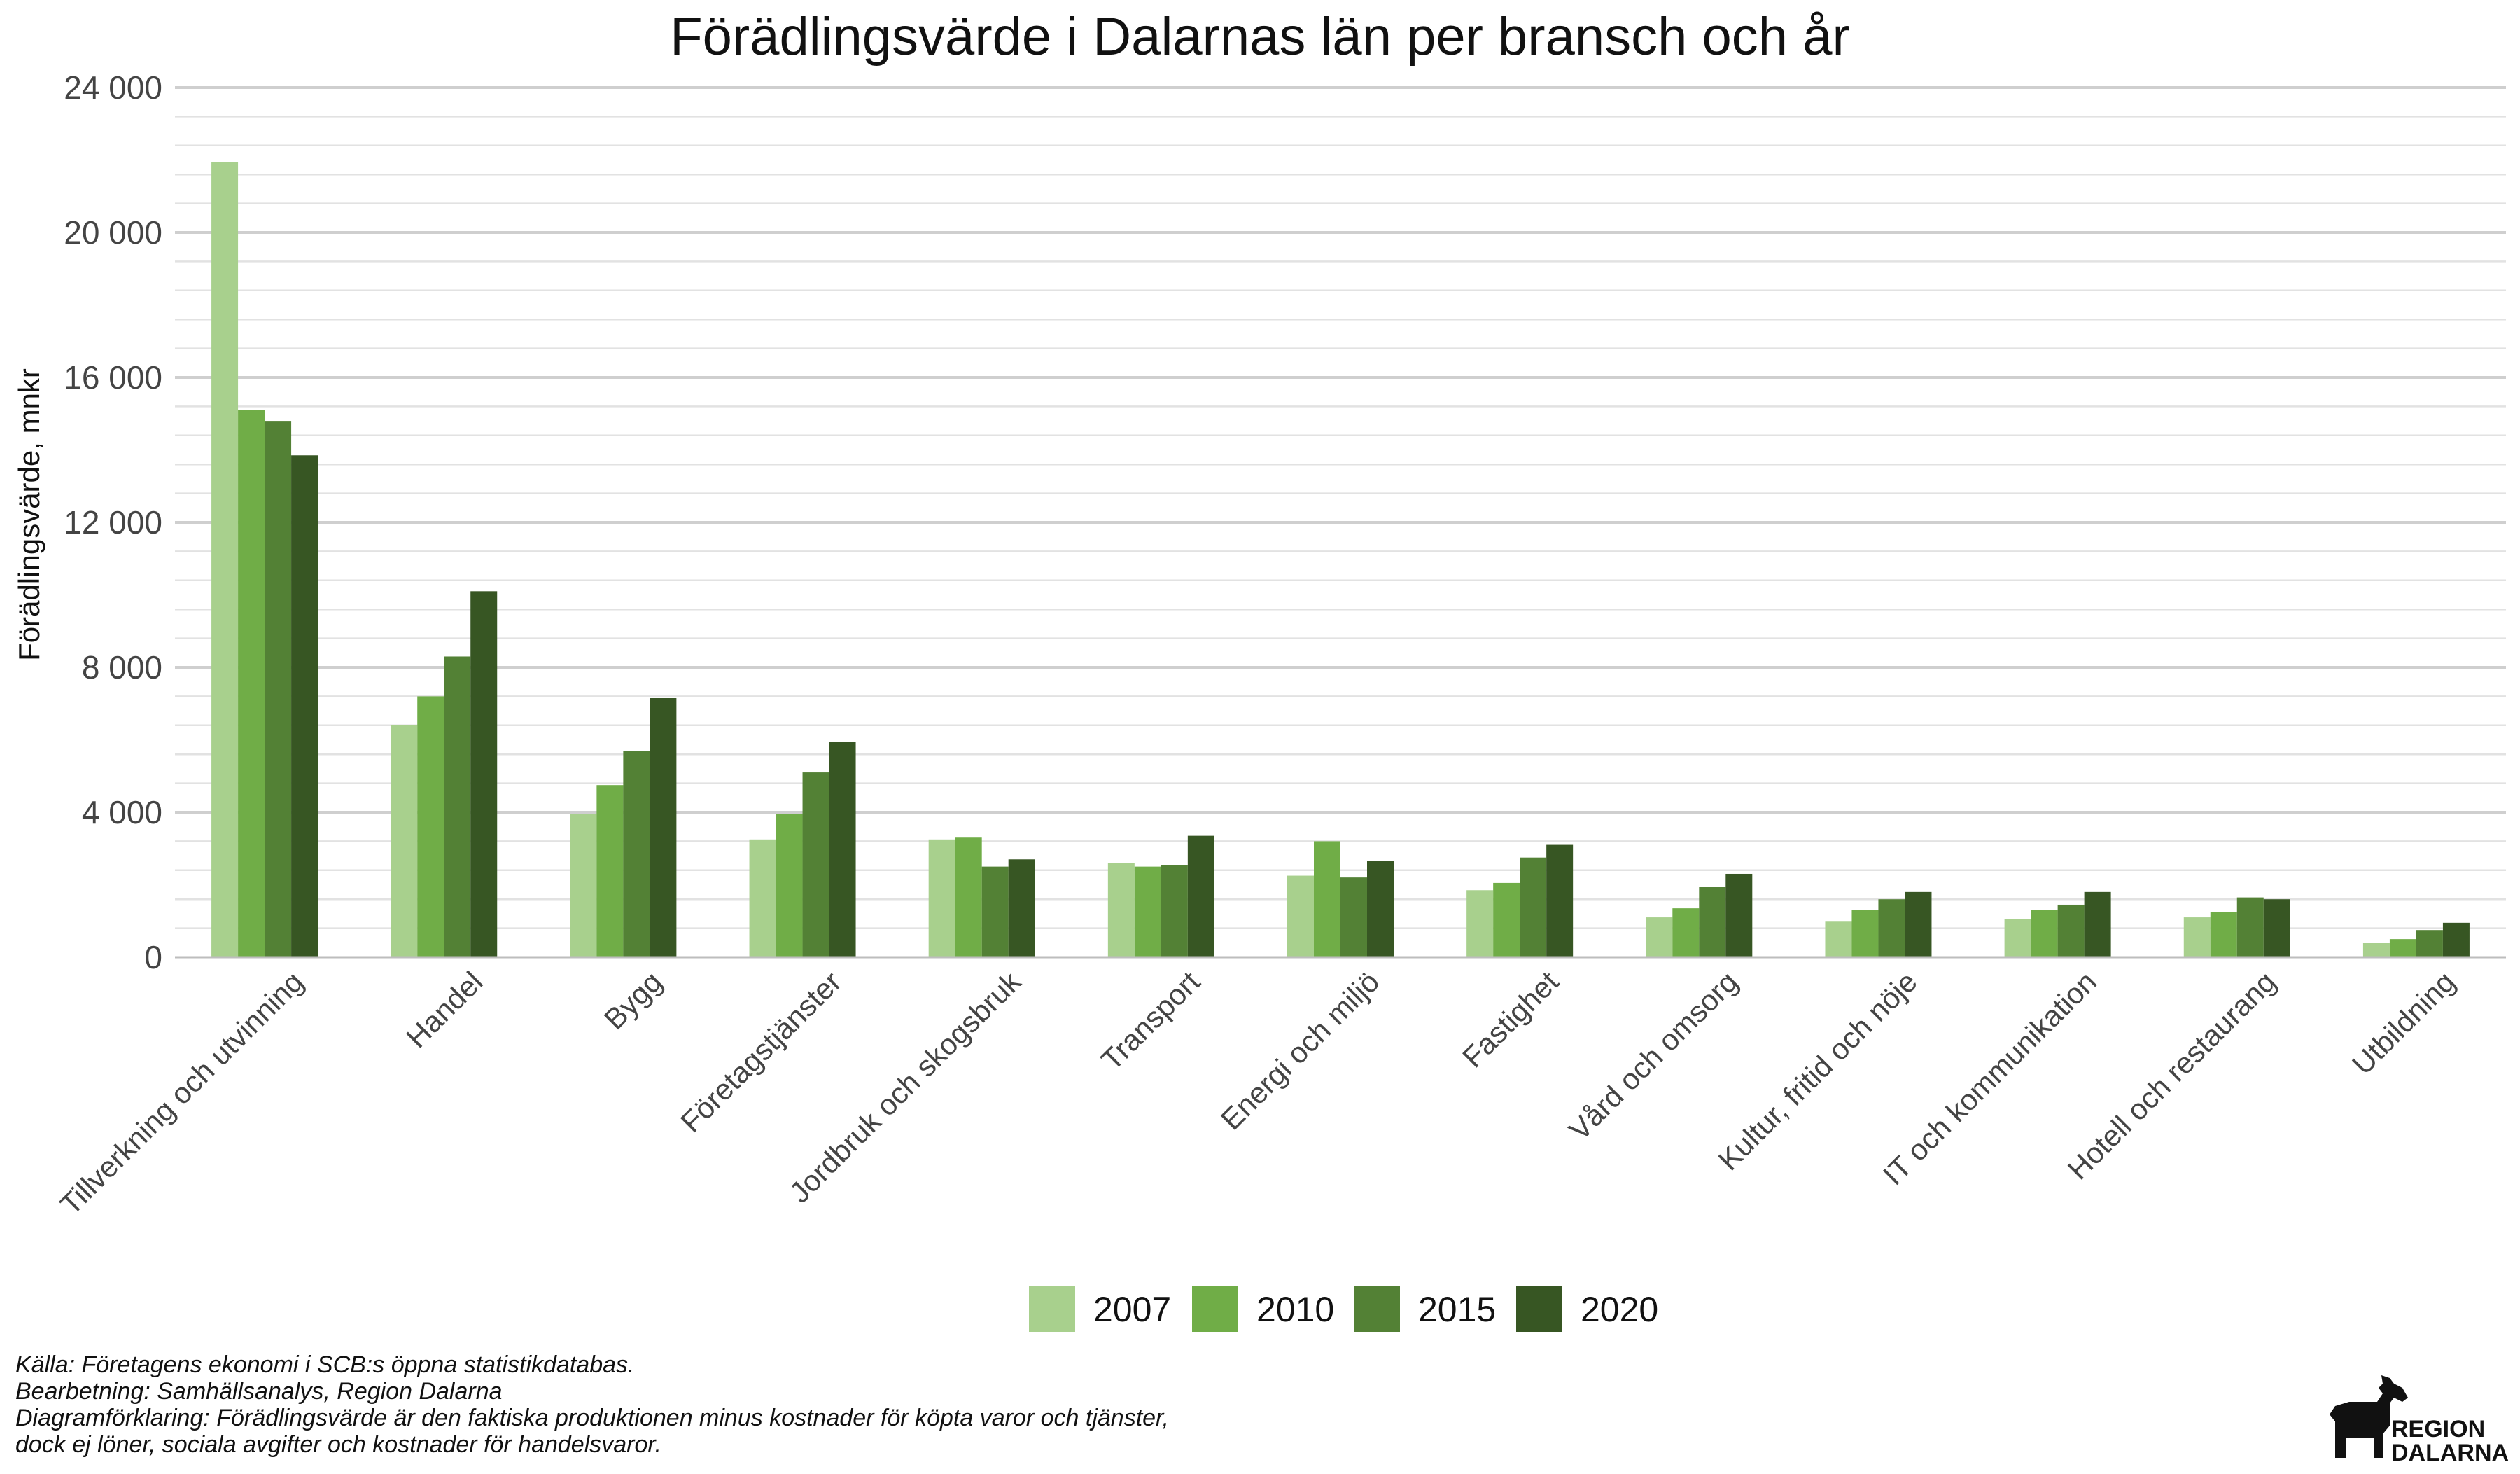  I want to click on legend-label-2007: 2007, so click(1132, 1309).